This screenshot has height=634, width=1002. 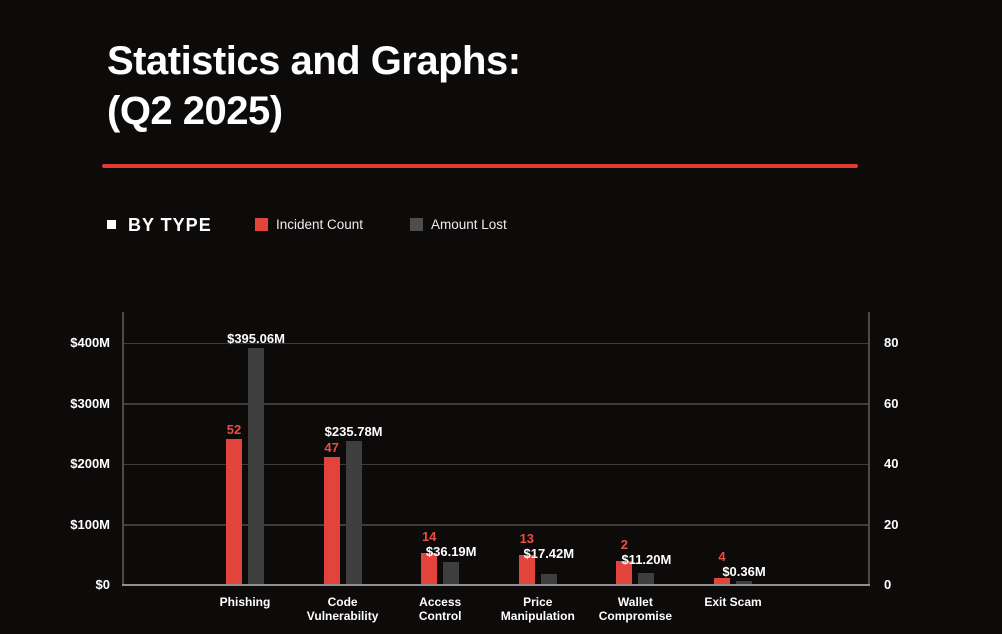 I want to click on amount-lost-label-access-control: $36.19M, so click(x=451, y=551).